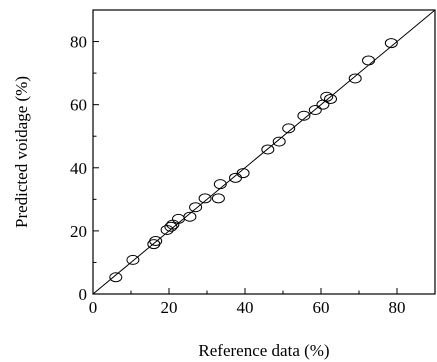 This screenshot has height=362, width=437. Describe the element at coordinates (78, 231) in the screenshot. I see `y-tick-label: 20` at that location.